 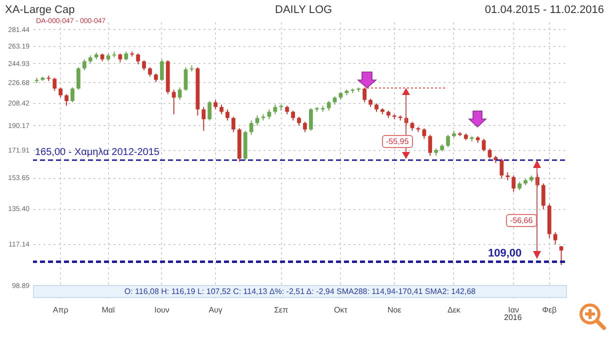 What do you see at coordinates (281, 310) in the screenshot?
I see `x-tick-label: Σεπ` at bounding box center [281, 310].